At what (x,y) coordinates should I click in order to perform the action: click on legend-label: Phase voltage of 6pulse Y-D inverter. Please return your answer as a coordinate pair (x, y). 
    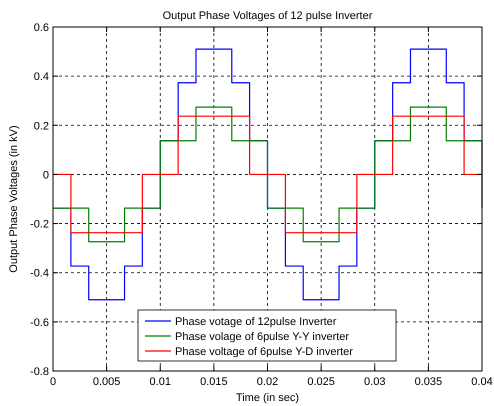
    Looking at the image, I should click on (264, 352).